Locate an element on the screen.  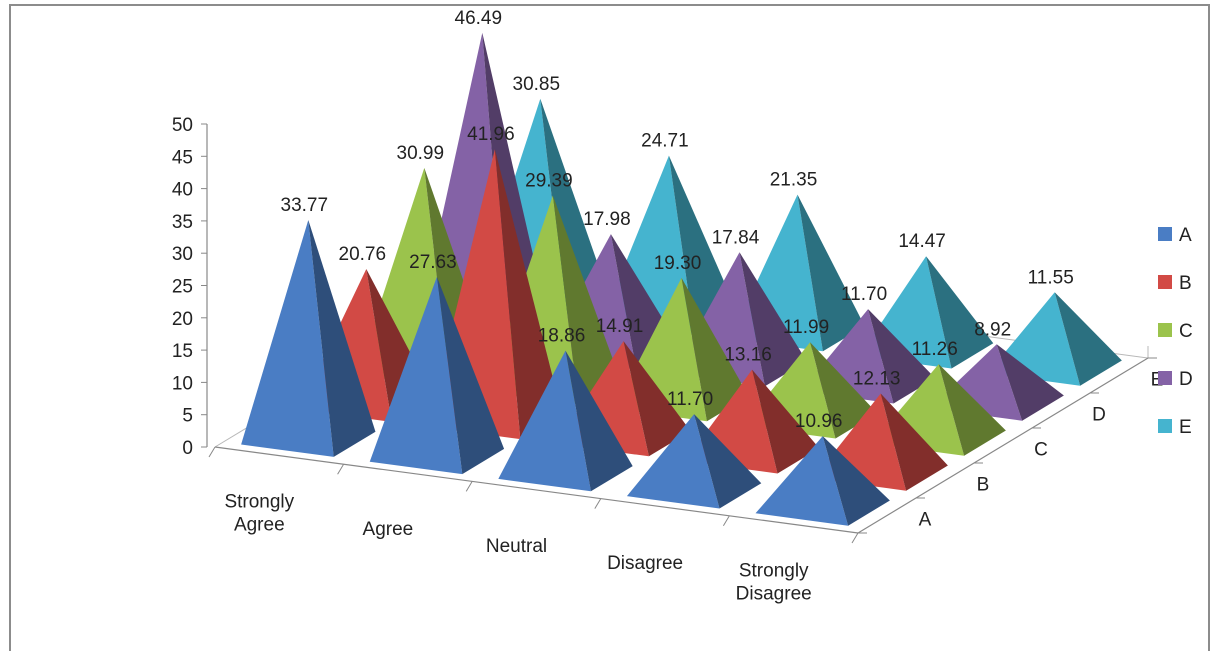
y-tick-label: 40 is located at coordinates (182, 190).